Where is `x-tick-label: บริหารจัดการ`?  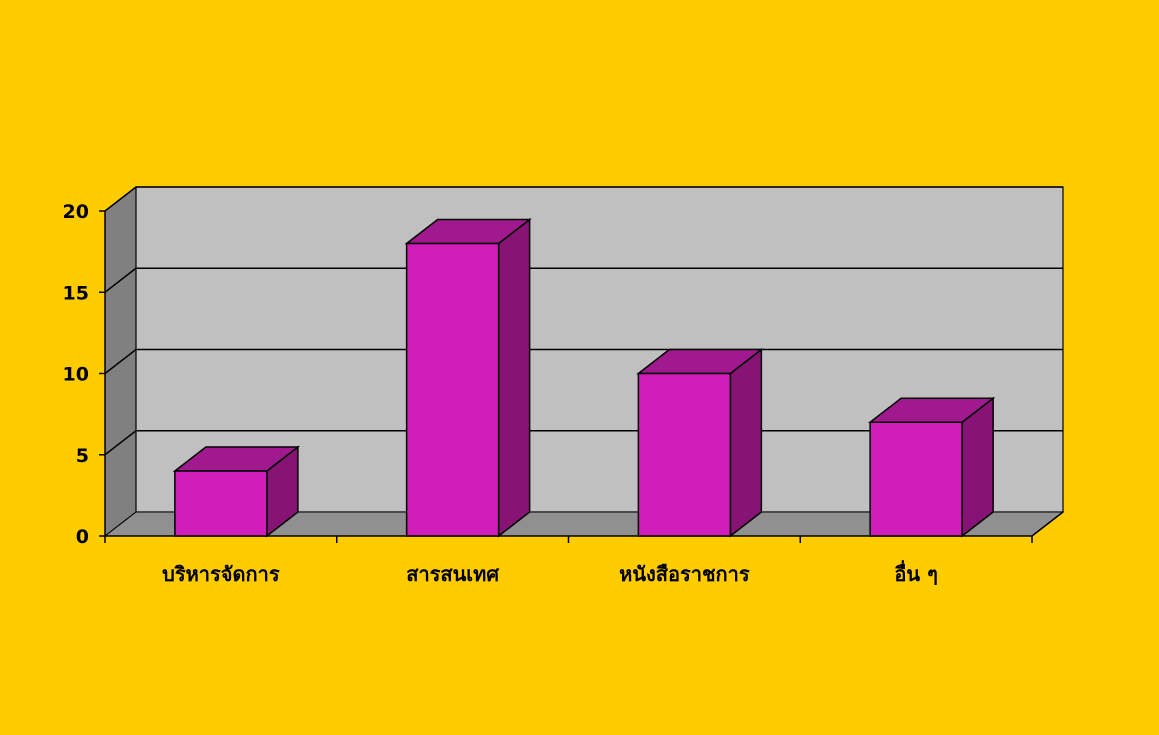
x-tick-label: บริหารจัดการ is located at coordinates (221, 574).